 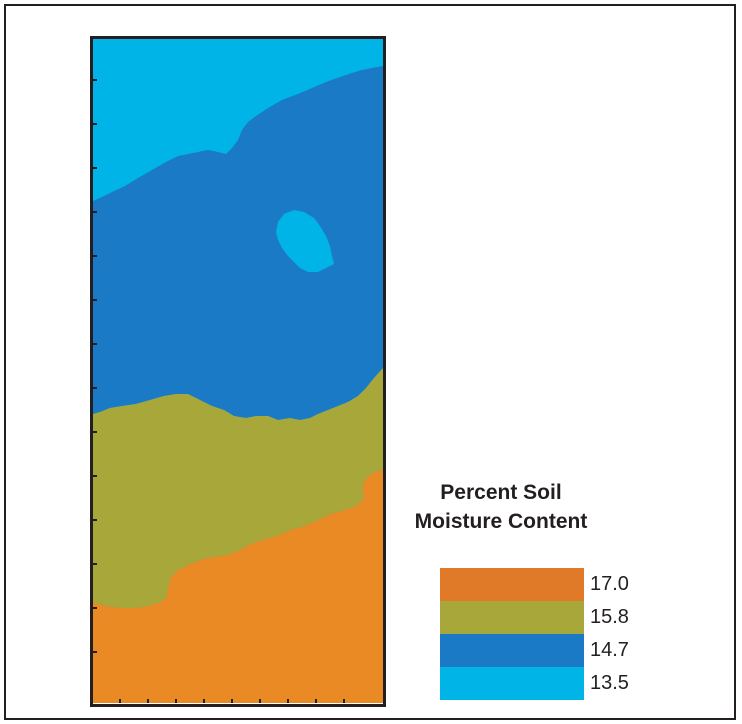 I want to click on legend: 17.0 15.8 14.7 13.5, so click(x=534, y=634).